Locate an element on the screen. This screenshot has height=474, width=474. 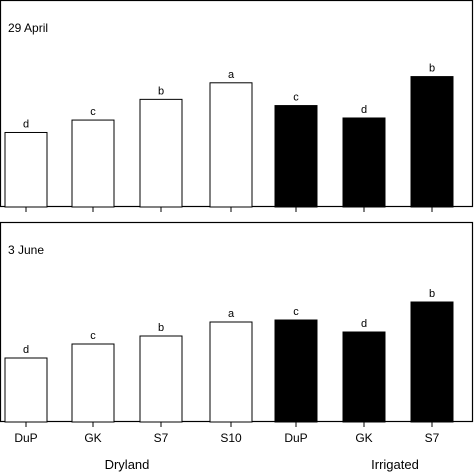
panel-title: 3 June is located at coordinates (26, 250).